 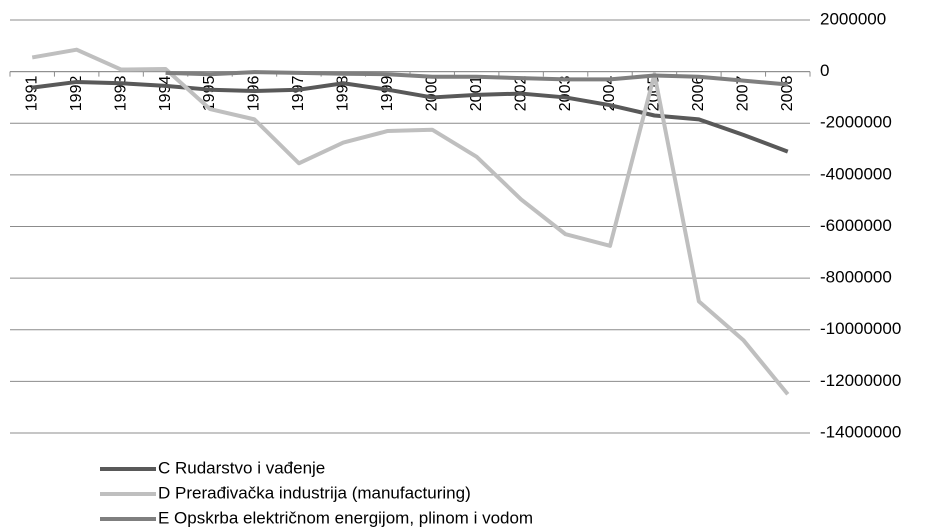 I want to click on x-tick-label: 1998, so click(x=343, y=94).